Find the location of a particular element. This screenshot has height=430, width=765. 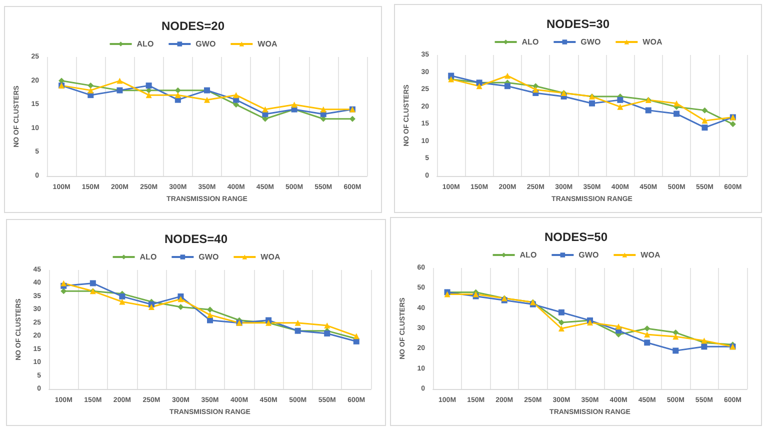

chart-title: NODES=50 is located at coordinates (576, 237).